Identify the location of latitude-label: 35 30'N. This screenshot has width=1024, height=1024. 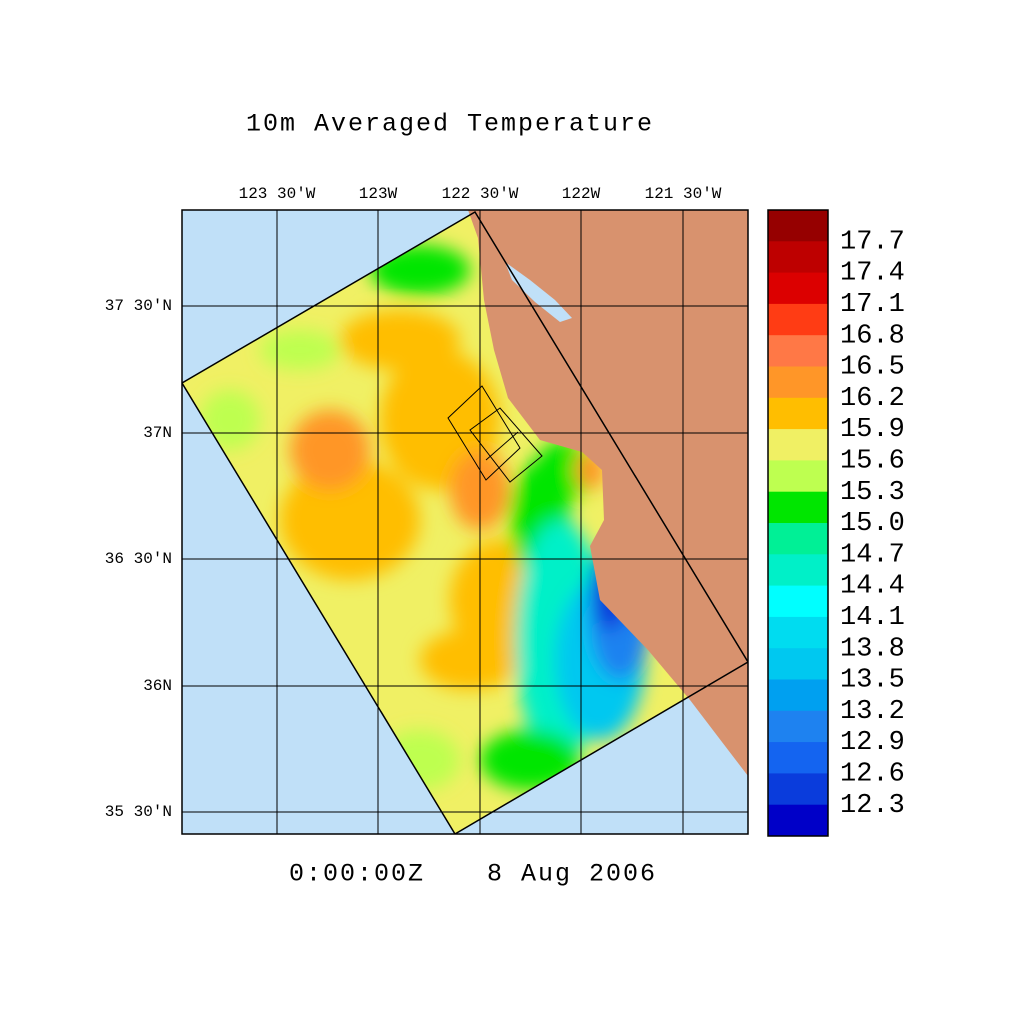
(138, 812).